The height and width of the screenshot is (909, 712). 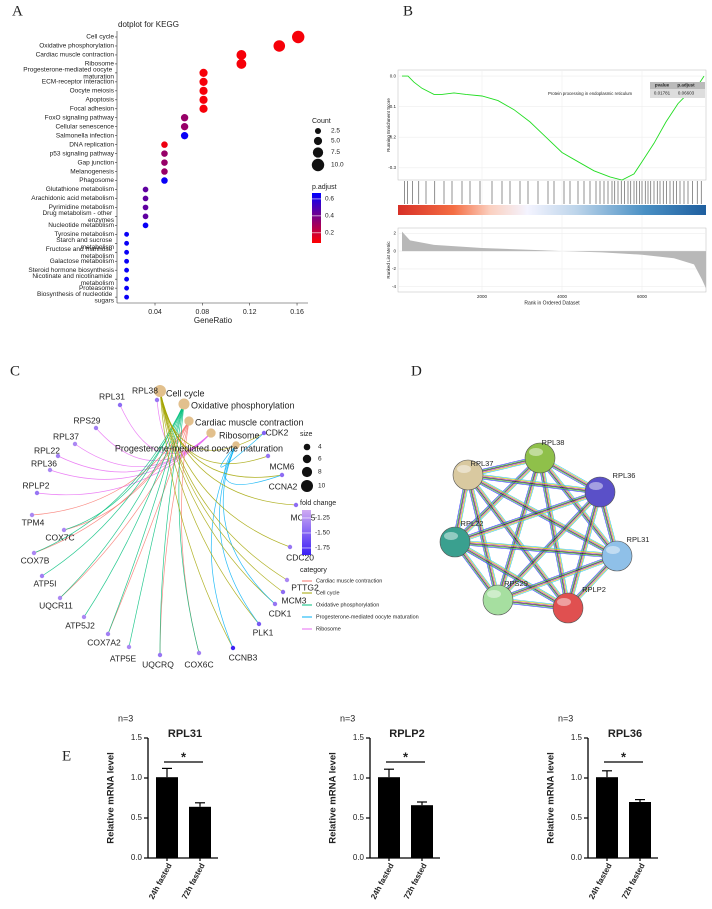 What do you see at coordinates (305, 587) in the screenshot?
I see `gene-label: PTTG2` at bounding box center [305, 587].